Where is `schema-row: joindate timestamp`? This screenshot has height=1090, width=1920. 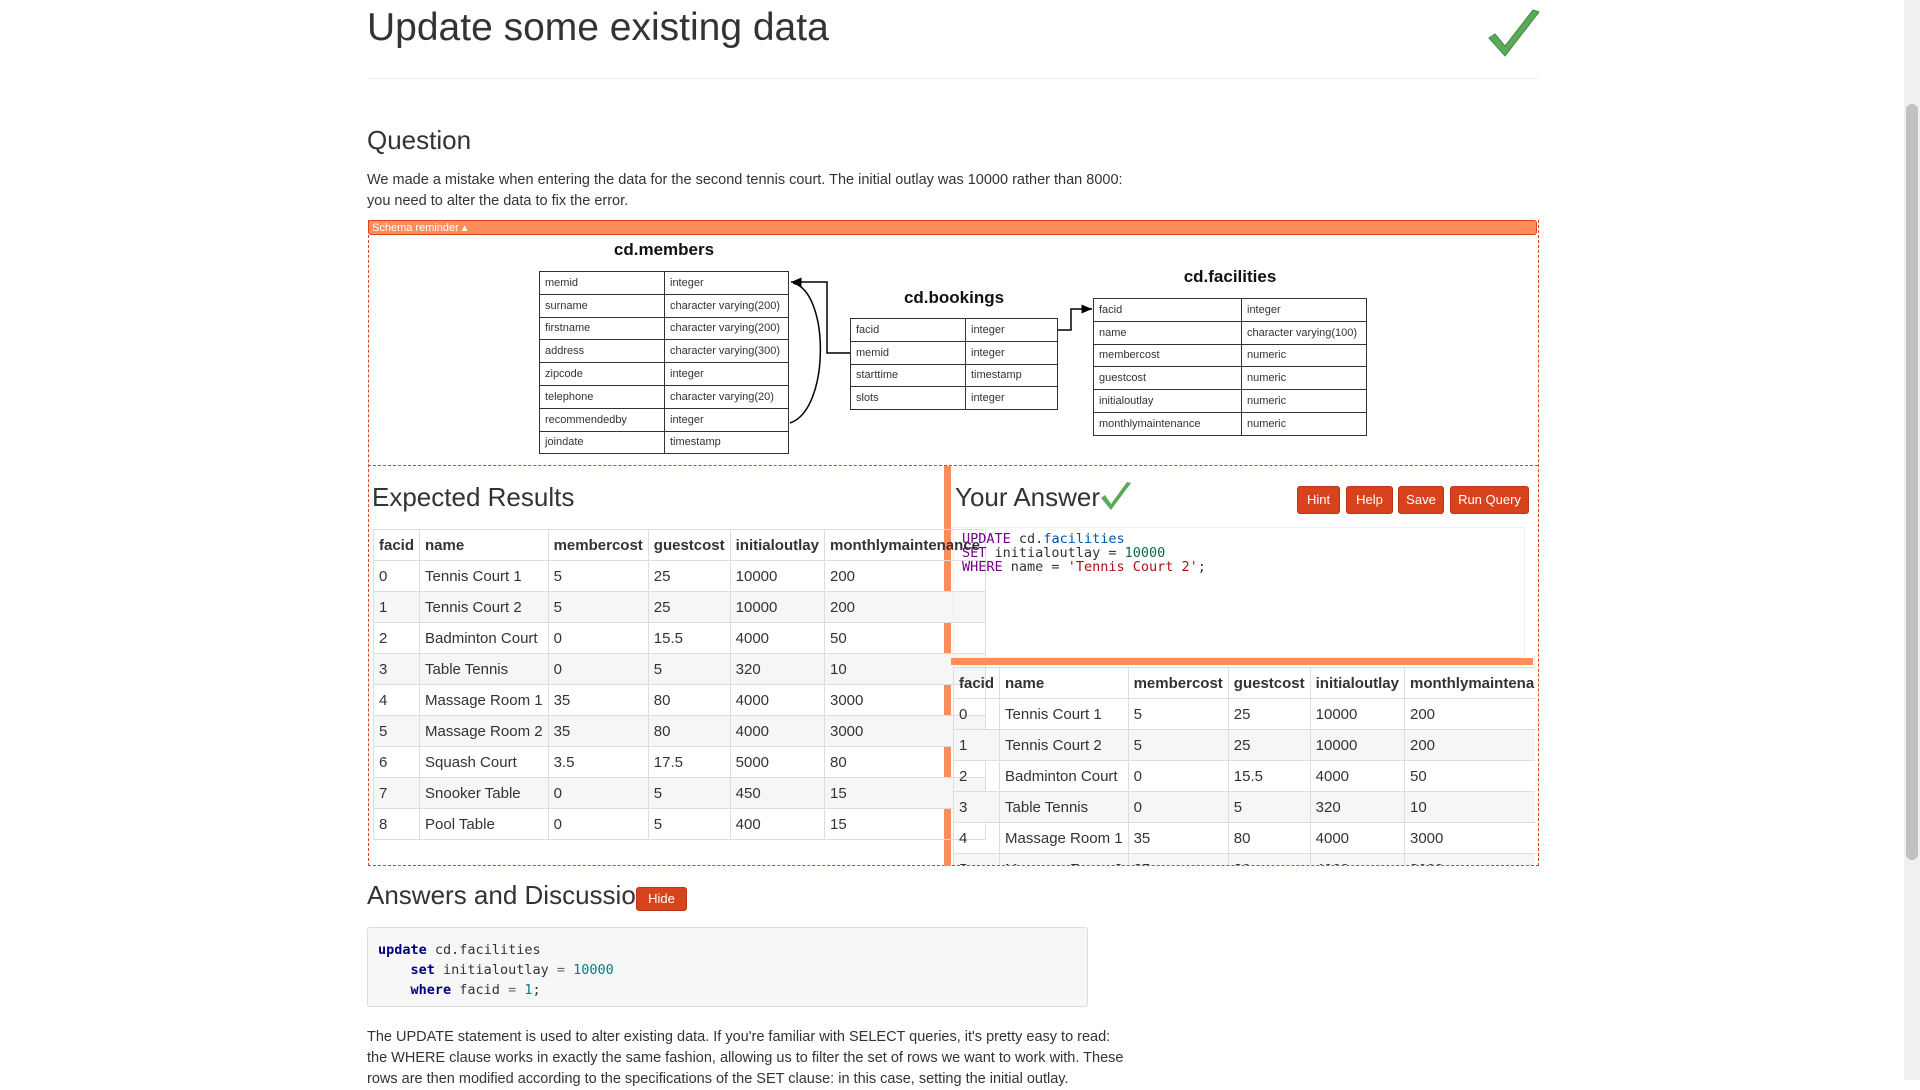
schema-row: joindate timestamp is located at coordinates (664, 442).